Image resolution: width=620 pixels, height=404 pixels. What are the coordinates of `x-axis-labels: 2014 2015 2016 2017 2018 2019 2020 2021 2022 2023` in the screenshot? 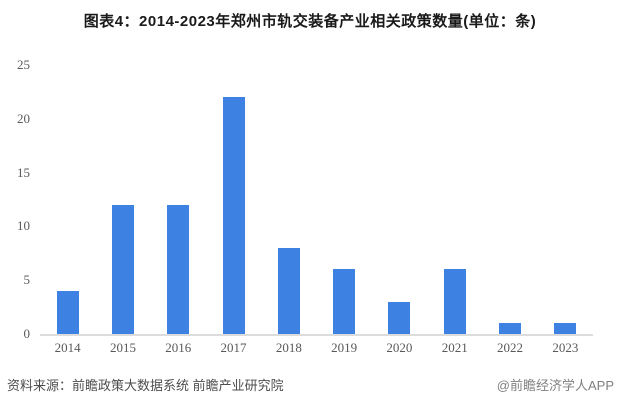 It's located at (316, 348).